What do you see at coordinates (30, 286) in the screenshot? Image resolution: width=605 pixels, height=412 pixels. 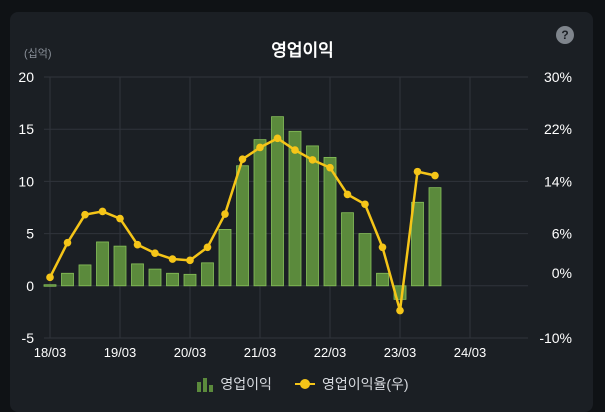 I see `left-tick-label: 0` at bounding box center [30, 286].